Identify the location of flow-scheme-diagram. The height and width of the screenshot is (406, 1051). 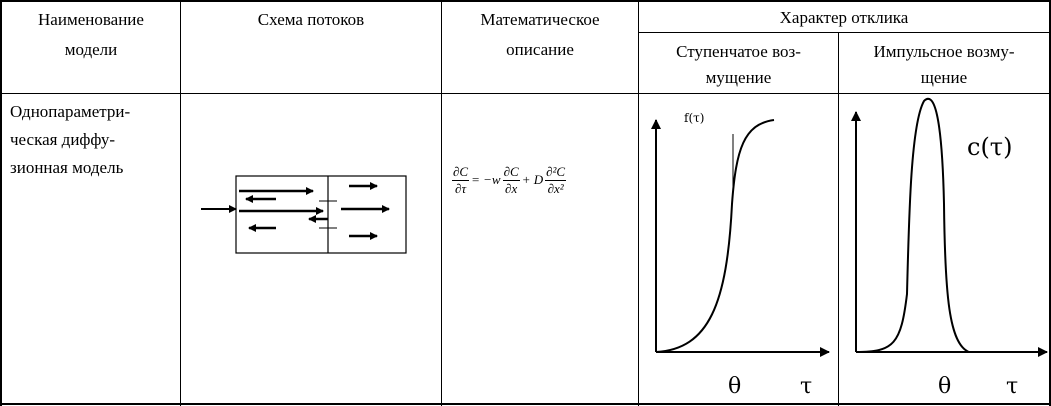
(304, 214).